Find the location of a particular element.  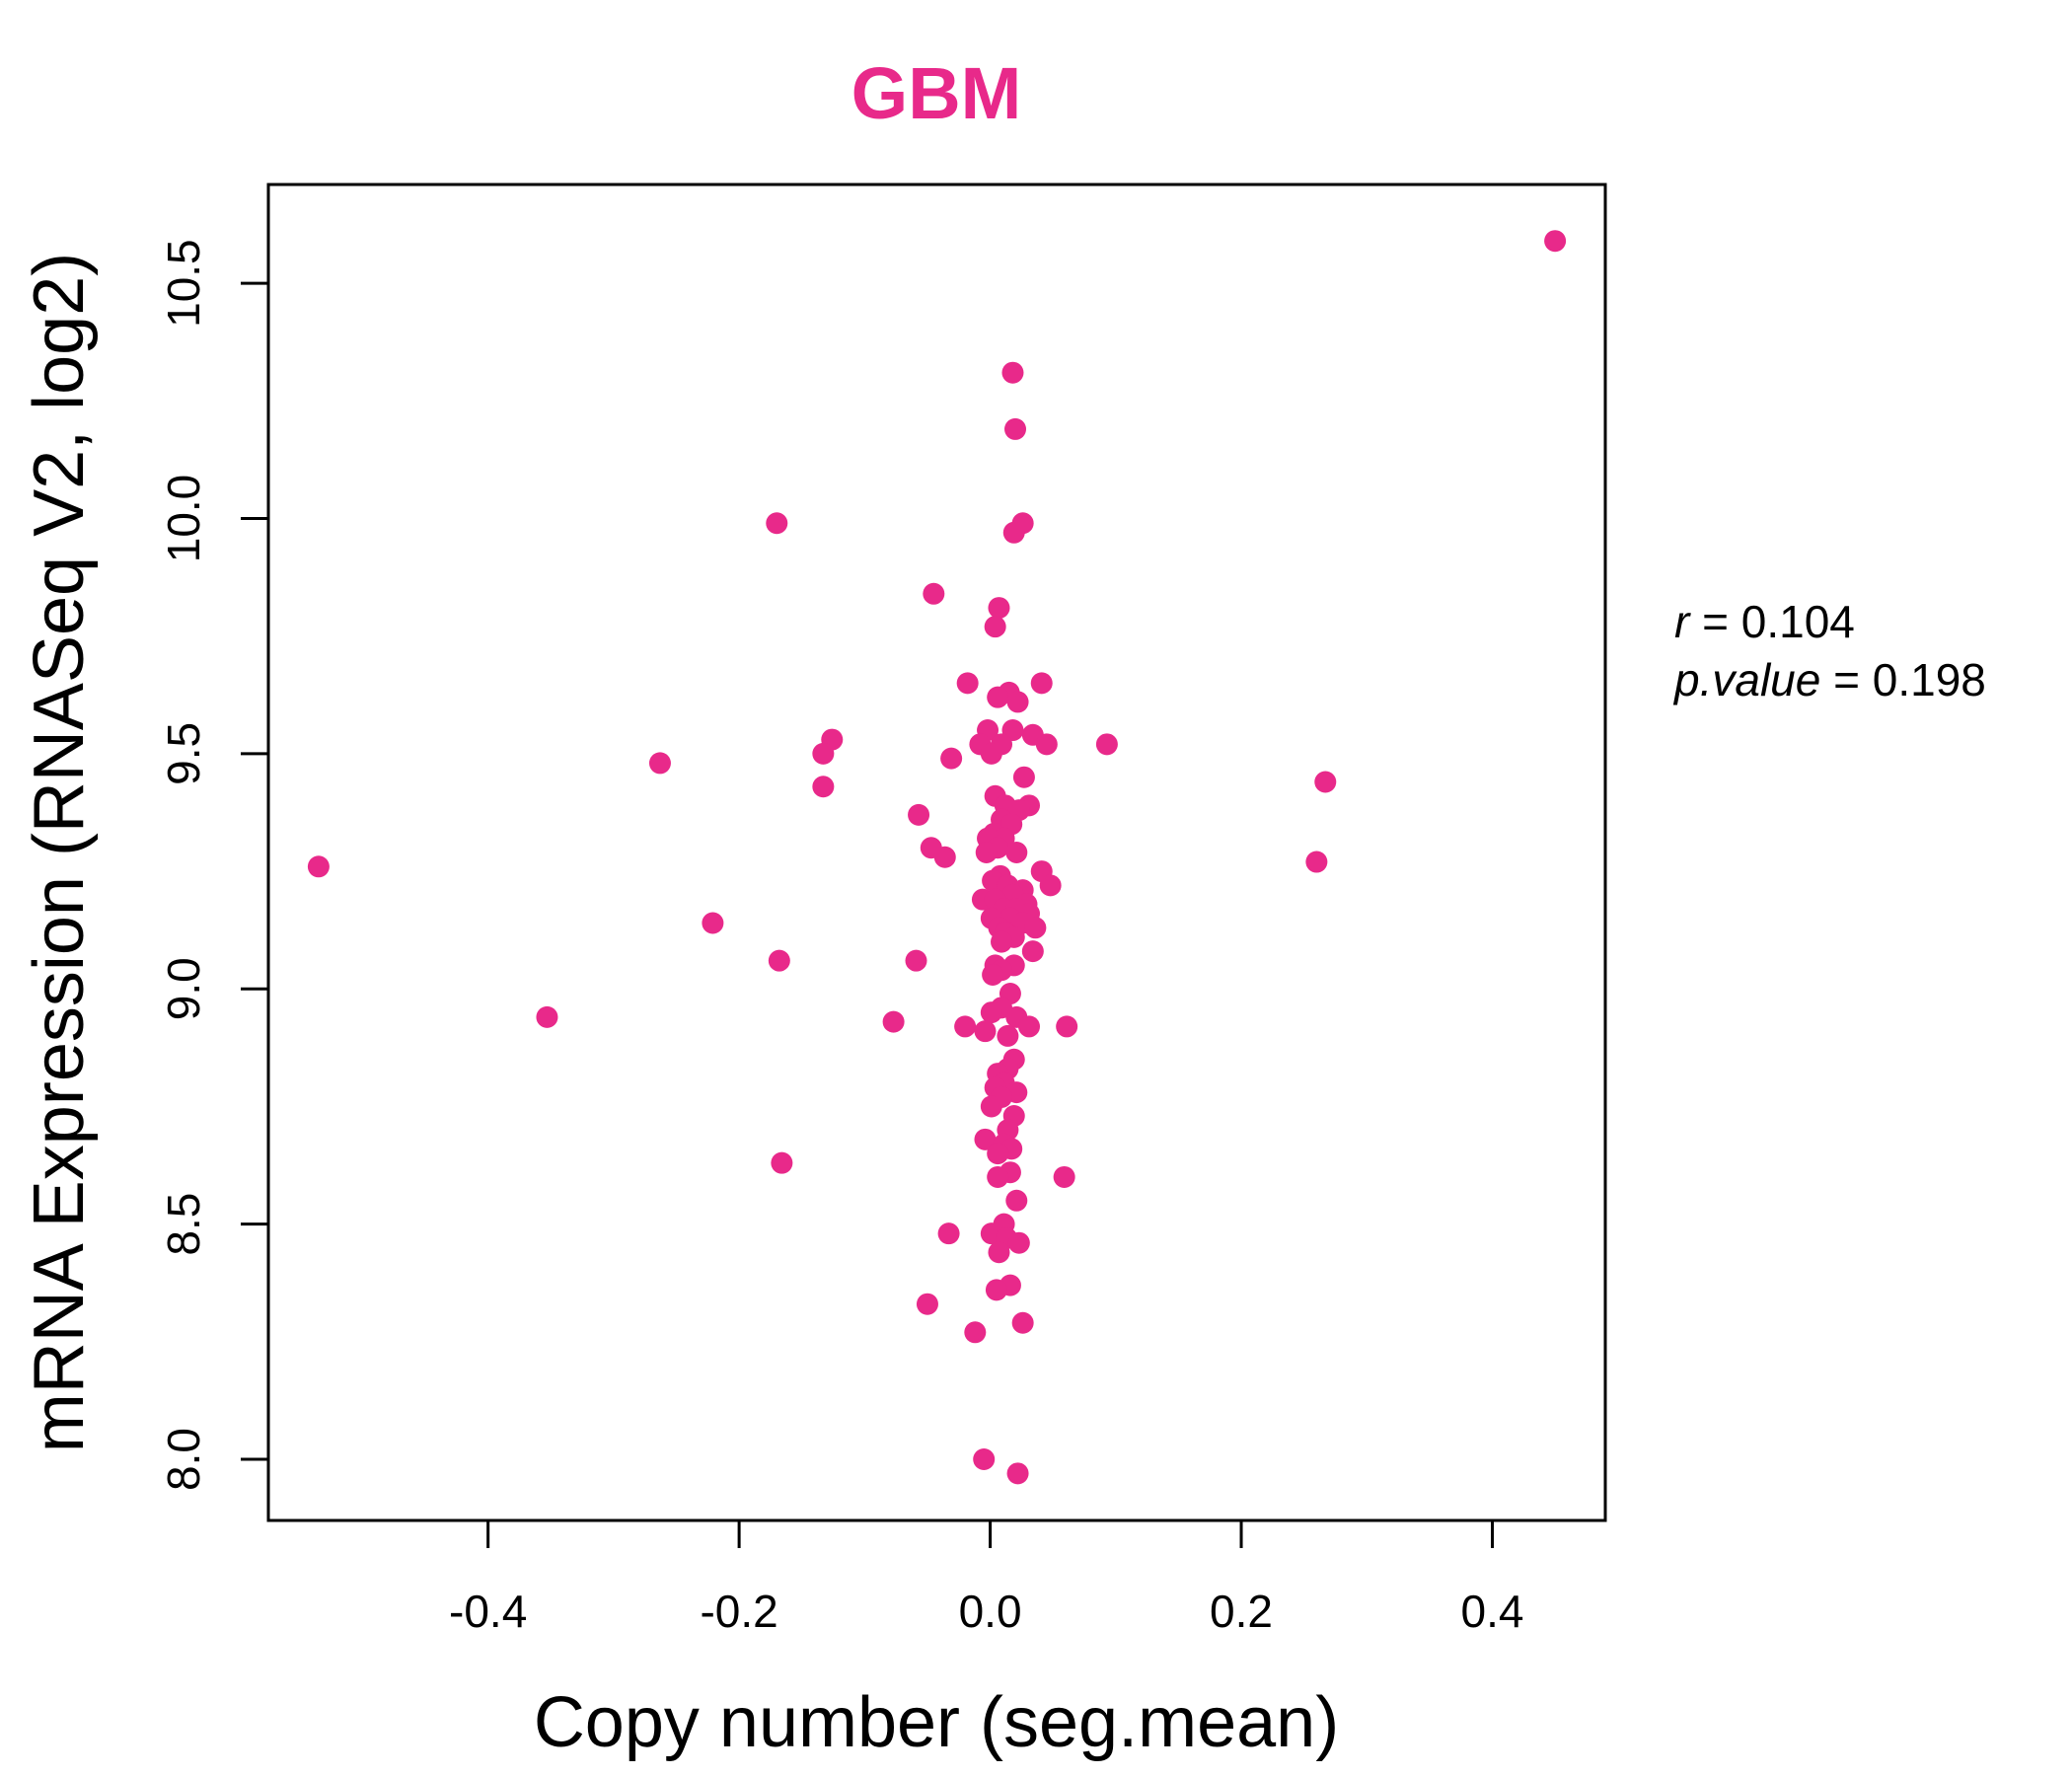

r-stat-line: r = 0.104 is located at coordinates (1765, 621).